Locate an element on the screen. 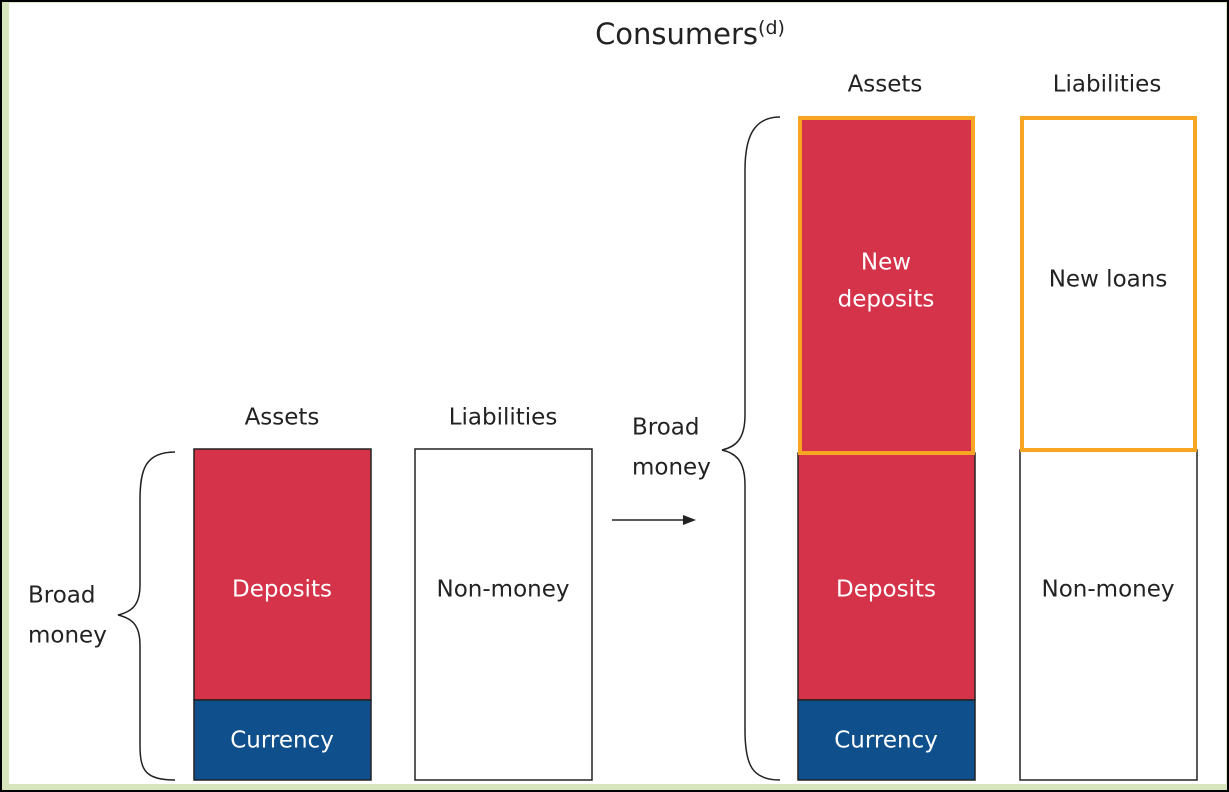  title-text: Consumers is located at coordinates (676, 34).